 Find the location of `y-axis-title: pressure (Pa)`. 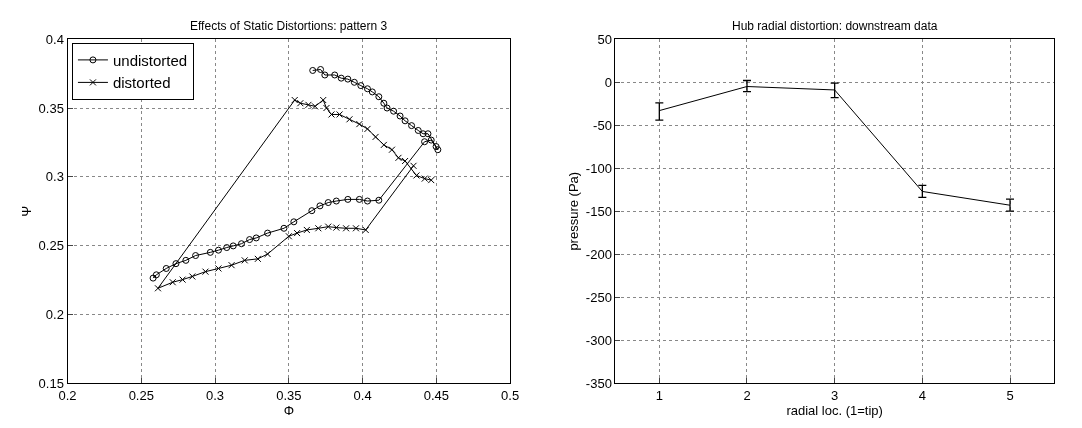

y-axis-title: pressure (Pa) is located at coordinates (573, 211).